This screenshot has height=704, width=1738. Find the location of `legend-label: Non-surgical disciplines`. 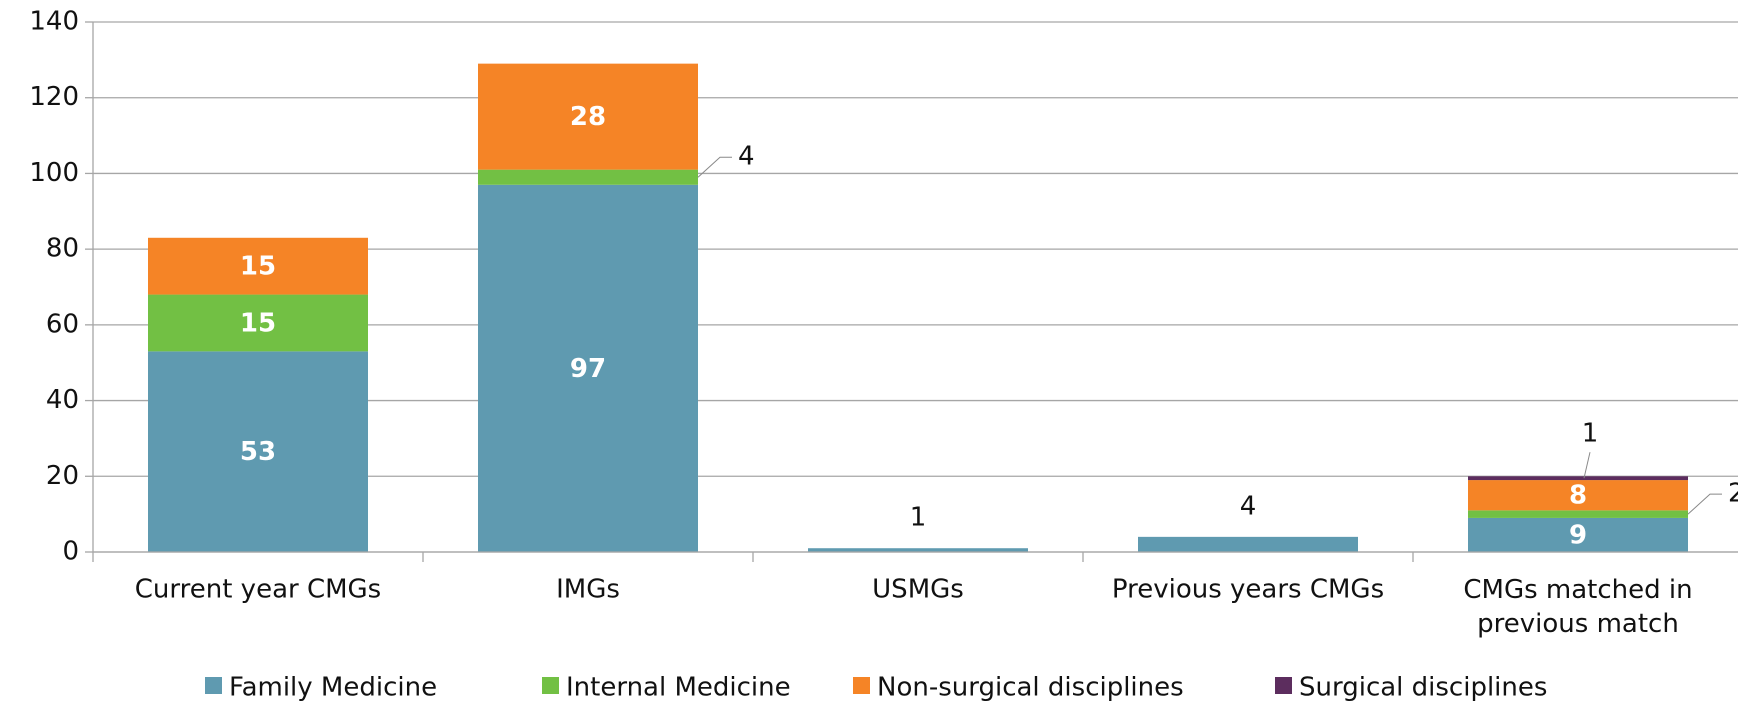

legend-label: Non-surgical disciplines is located at coordinates (1030, 688).